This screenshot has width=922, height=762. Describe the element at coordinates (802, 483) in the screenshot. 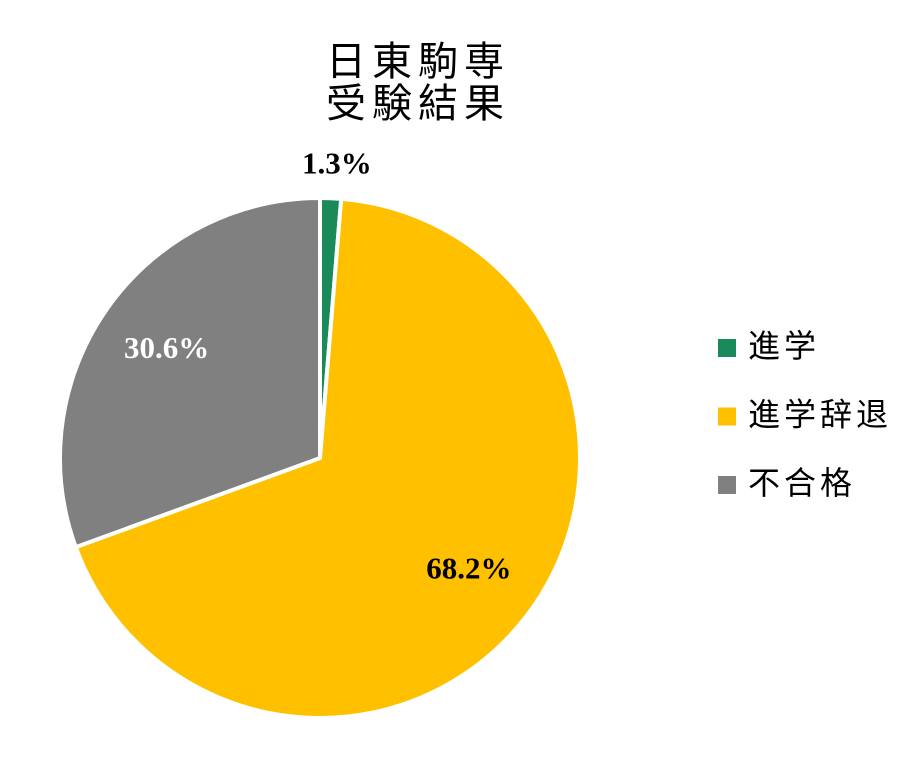

I see `legend-label: 不合格` at that location.